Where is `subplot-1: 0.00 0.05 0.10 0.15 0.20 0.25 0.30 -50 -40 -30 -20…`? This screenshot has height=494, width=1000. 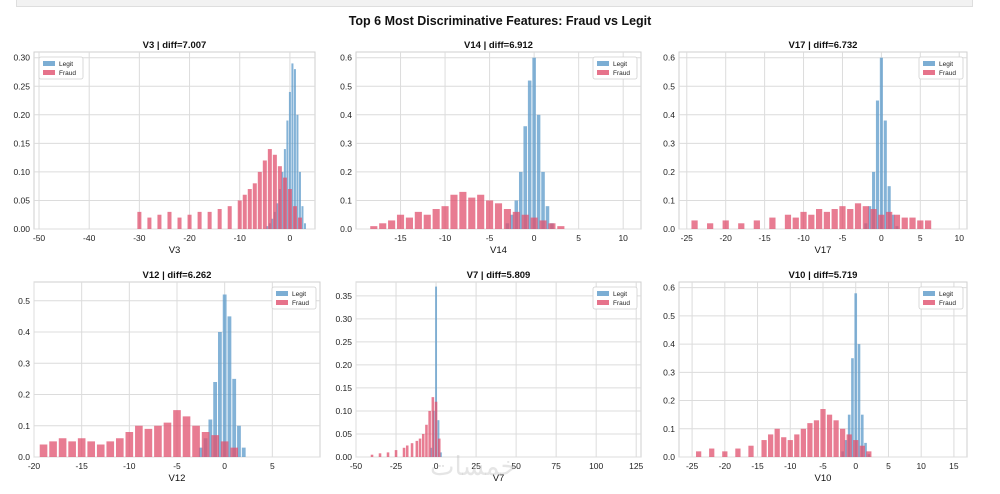
subplot-1: 0.00 0.05 0.10 0.15 0.20 0.25 0.30 -50 -40 -30 -20… is located at coordinates (164, 148).